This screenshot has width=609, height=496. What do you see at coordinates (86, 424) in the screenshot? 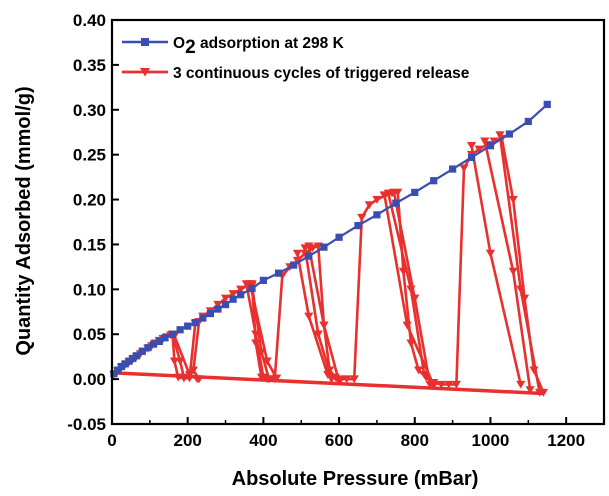
I see `y-tick-label: -0.05` at bounding box center [86, 424].